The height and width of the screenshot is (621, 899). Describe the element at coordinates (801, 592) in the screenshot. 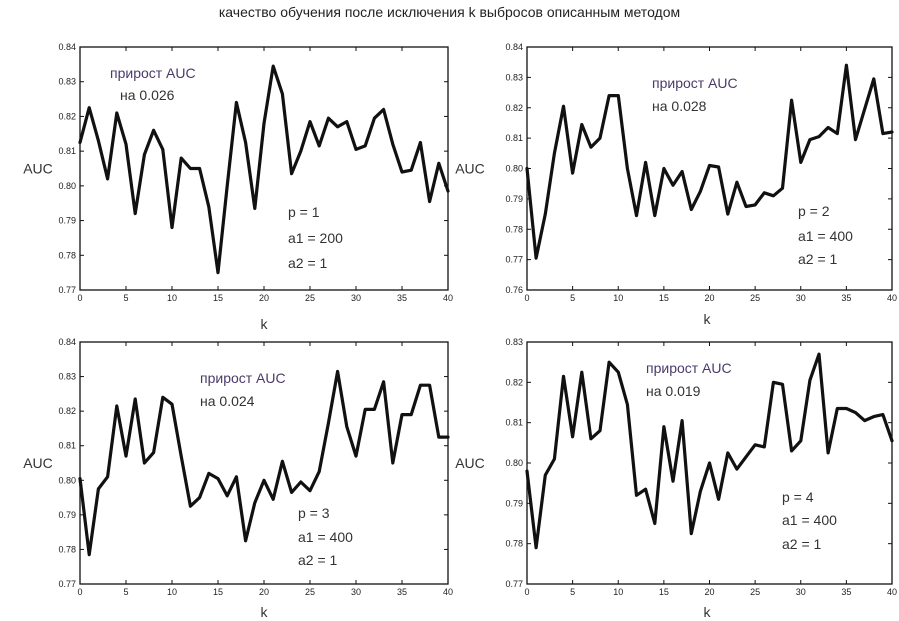

I see `x-tick-label: 30` at that location.